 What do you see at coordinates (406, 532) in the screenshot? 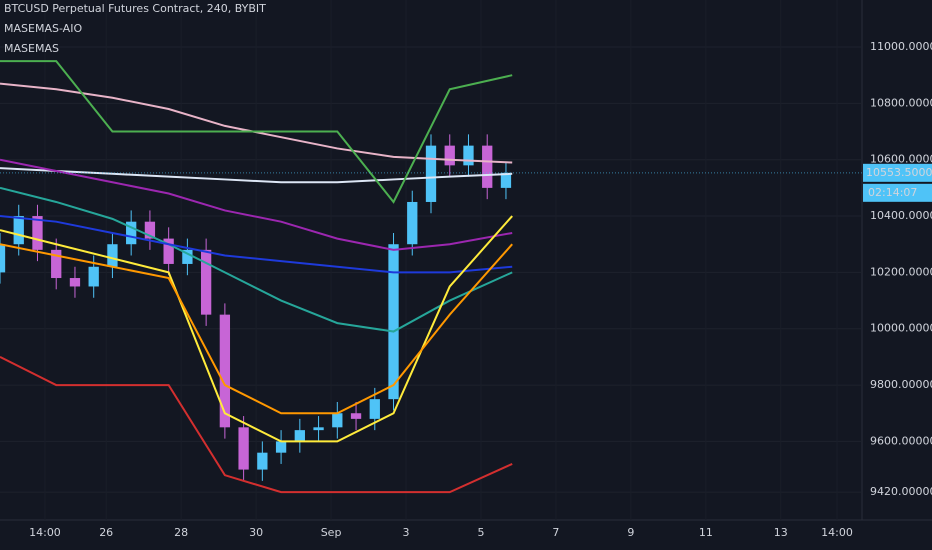
I see `x-tick-label: 3` at bounding box center [406, 532].